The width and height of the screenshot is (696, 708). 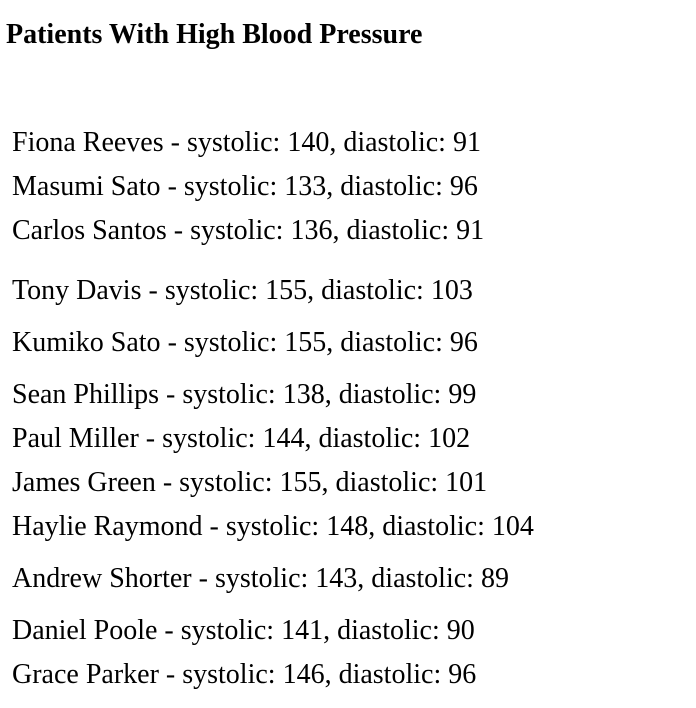 I want to click on patient-name: Tony Davis, so click(x=77, y=290).